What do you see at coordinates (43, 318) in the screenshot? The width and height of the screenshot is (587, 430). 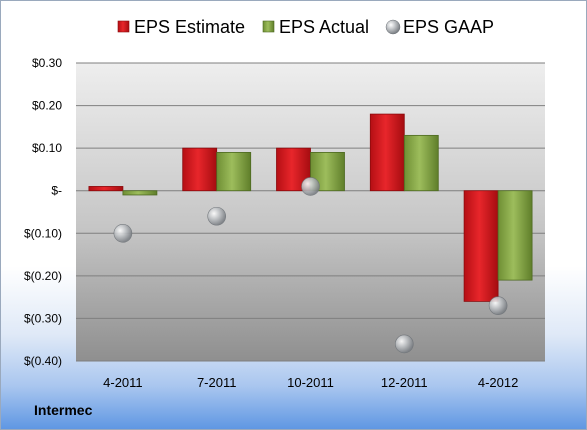 I see `y-tick-label: $(0.30)` at bounding box center [43, 318].